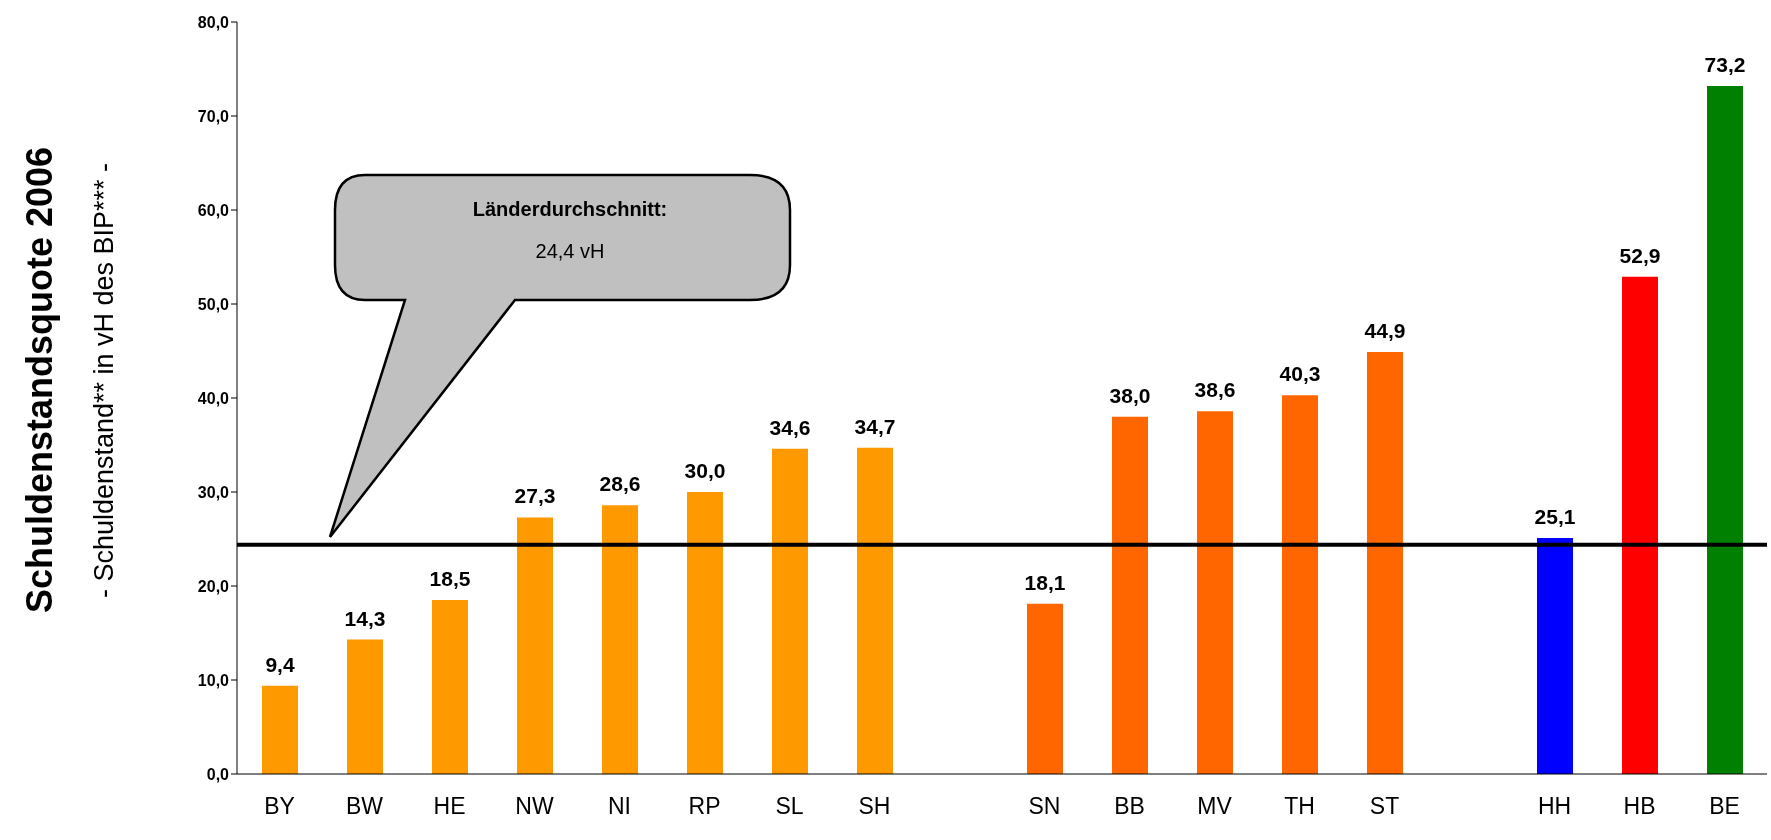 This screenshot has height=840, width=1771. I want to click on data-label: 18,1, so click(1045, 582).